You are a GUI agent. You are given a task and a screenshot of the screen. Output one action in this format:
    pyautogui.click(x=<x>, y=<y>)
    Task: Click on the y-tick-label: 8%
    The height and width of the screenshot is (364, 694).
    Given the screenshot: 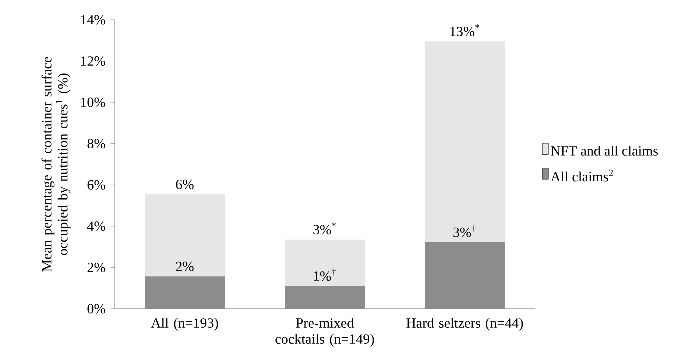 What is the action you would take?
    pyautogui.click(x=97, y=144)
    